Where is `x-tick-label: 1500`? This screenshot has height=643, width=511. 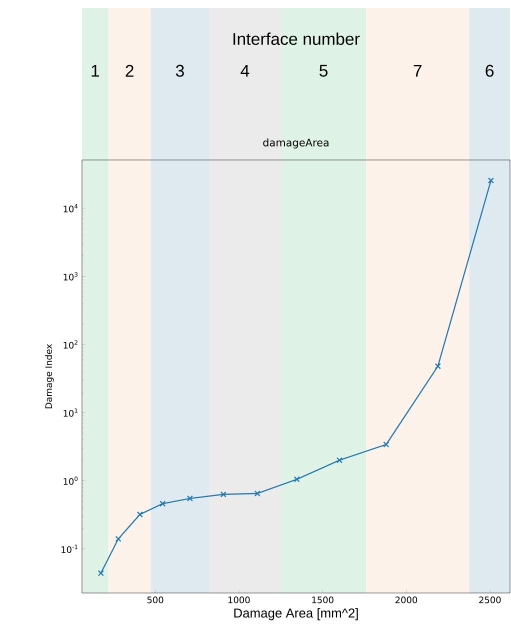 x-tick-label: 1500 is located at coordinates (323, 600).